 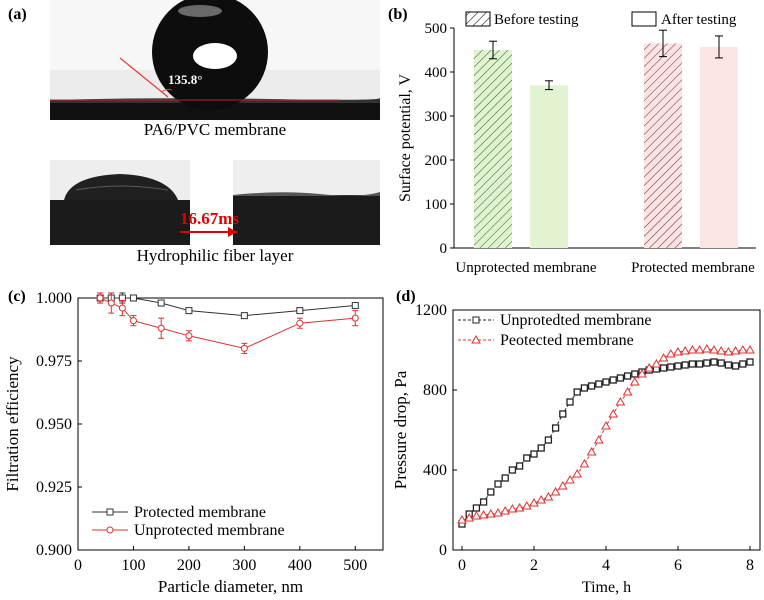 I want to click on contact-angle-label: 135.8°, so click(x=185, y=79).